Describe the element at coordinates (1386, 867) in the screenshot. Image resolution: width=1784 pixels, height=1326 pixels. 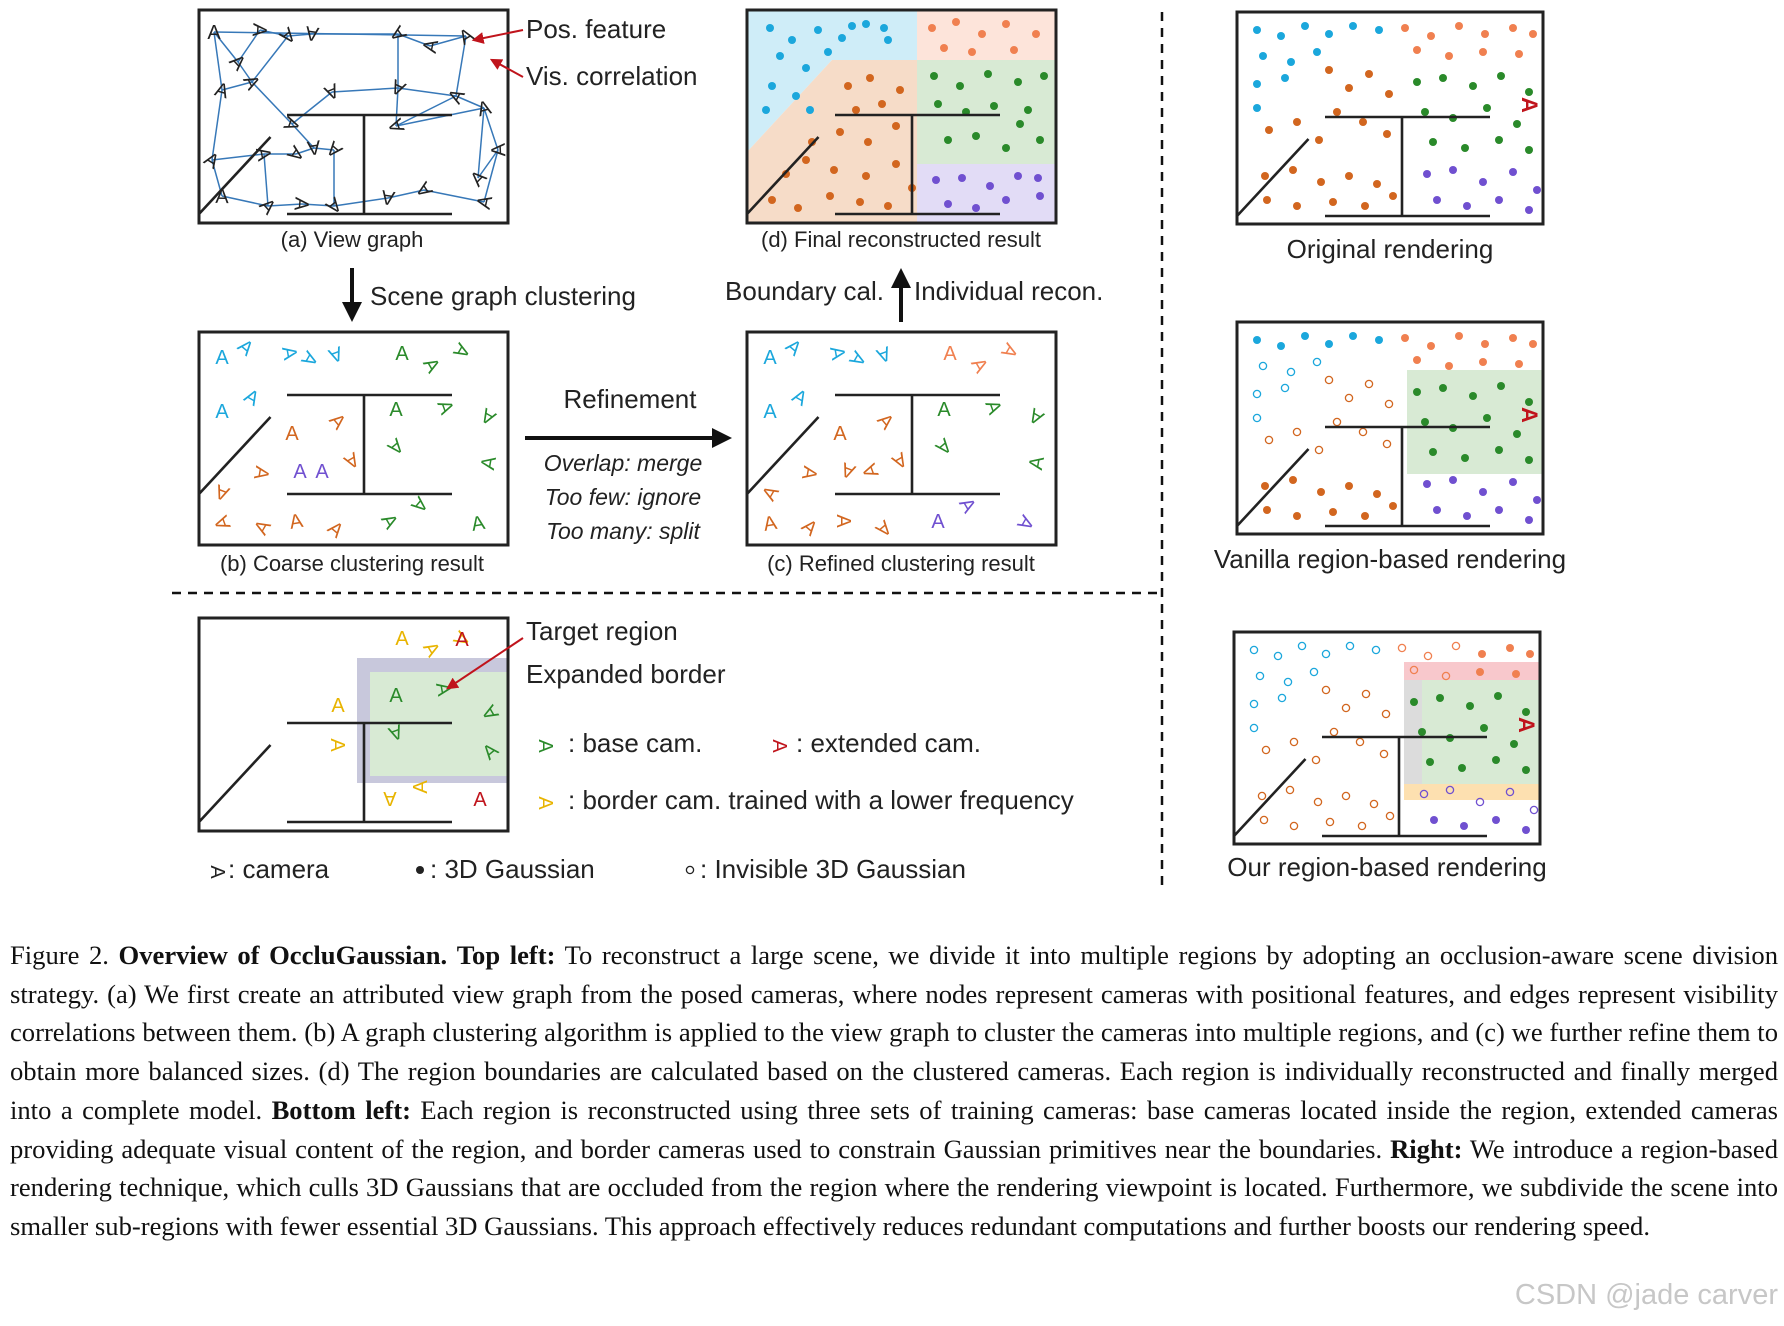
I see `caption-ours: Our region-based rendering` at that location.